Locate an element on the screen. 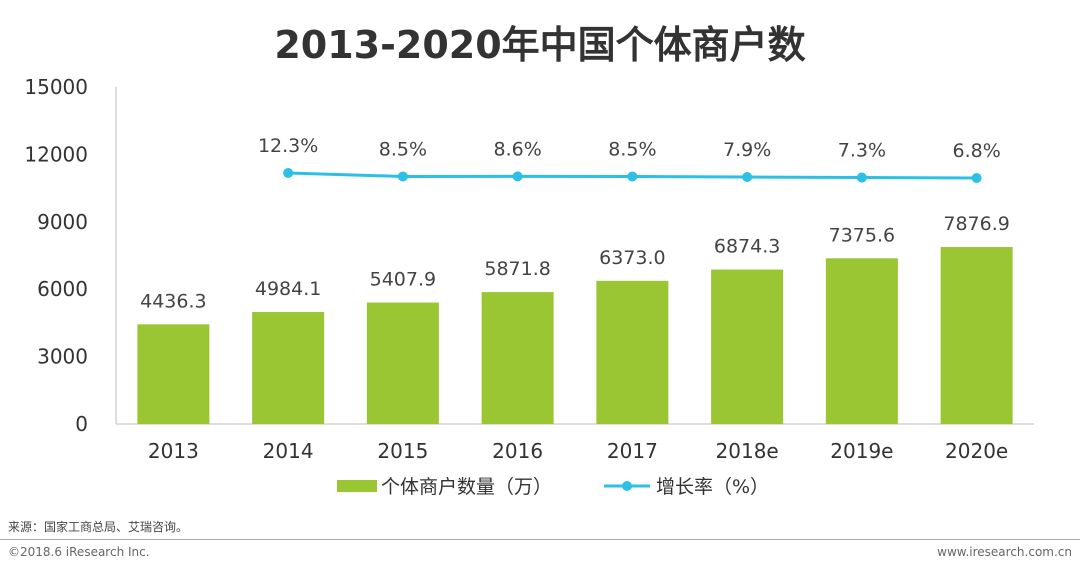 This screenshot has height=568, width=1080. x-tick-label: 2014 is located at coordinates (288, 451).